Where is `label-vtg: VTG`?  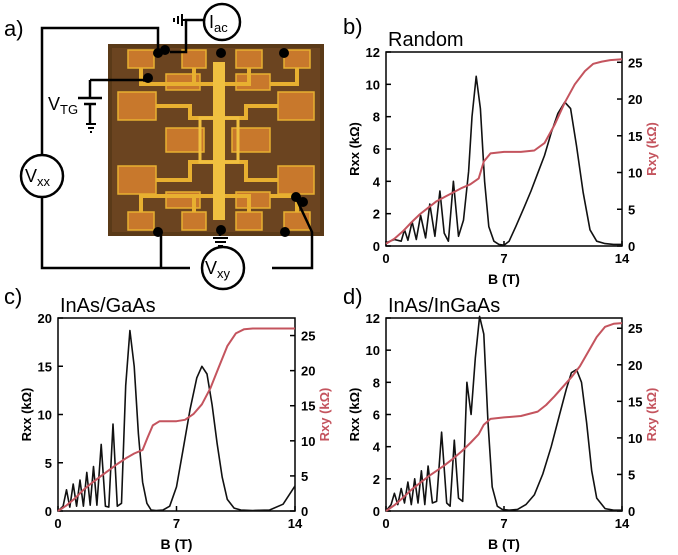 label-vtg: VTG is located at coordinates (63, 105).